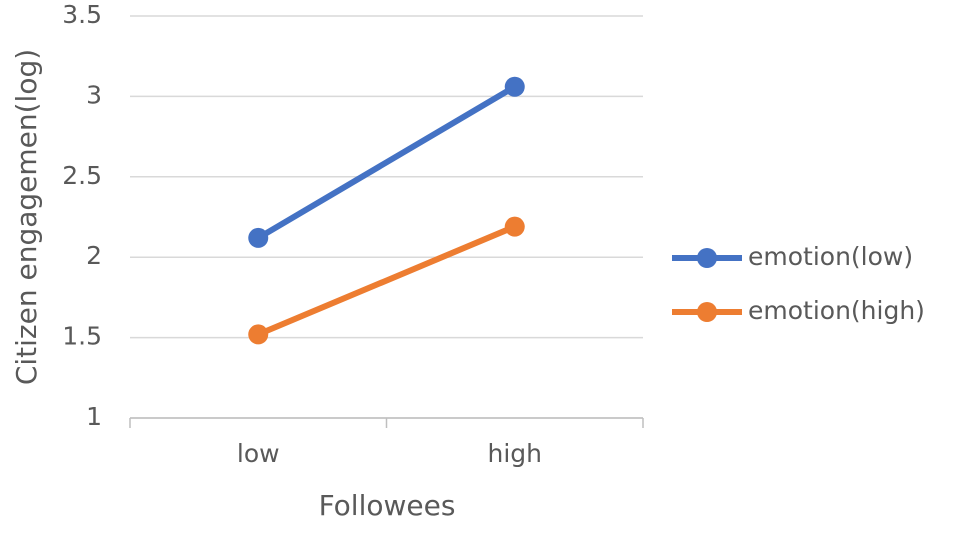 This screenshot has height=537, width=957. What do you see at coordinates (387, 505) in the screenshot?
I see `x-axis-title: Followees` at bounding box center [387, 505].